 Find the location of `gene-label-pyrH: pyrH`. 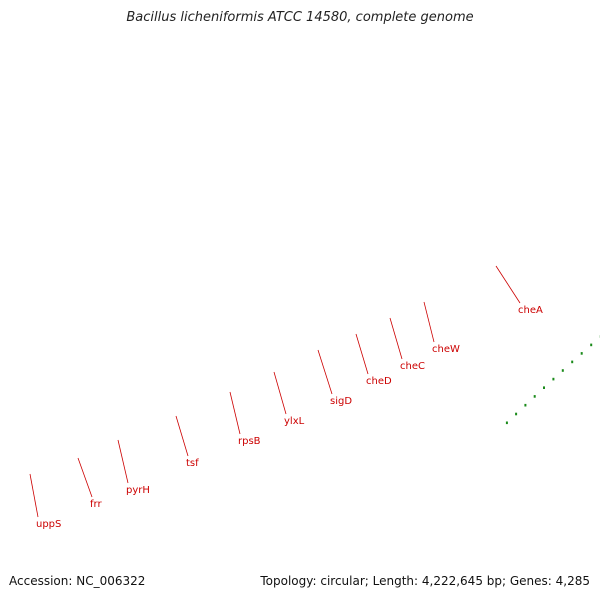

gene-label-pyrH: pyrH is located at coordinates (138, 490).